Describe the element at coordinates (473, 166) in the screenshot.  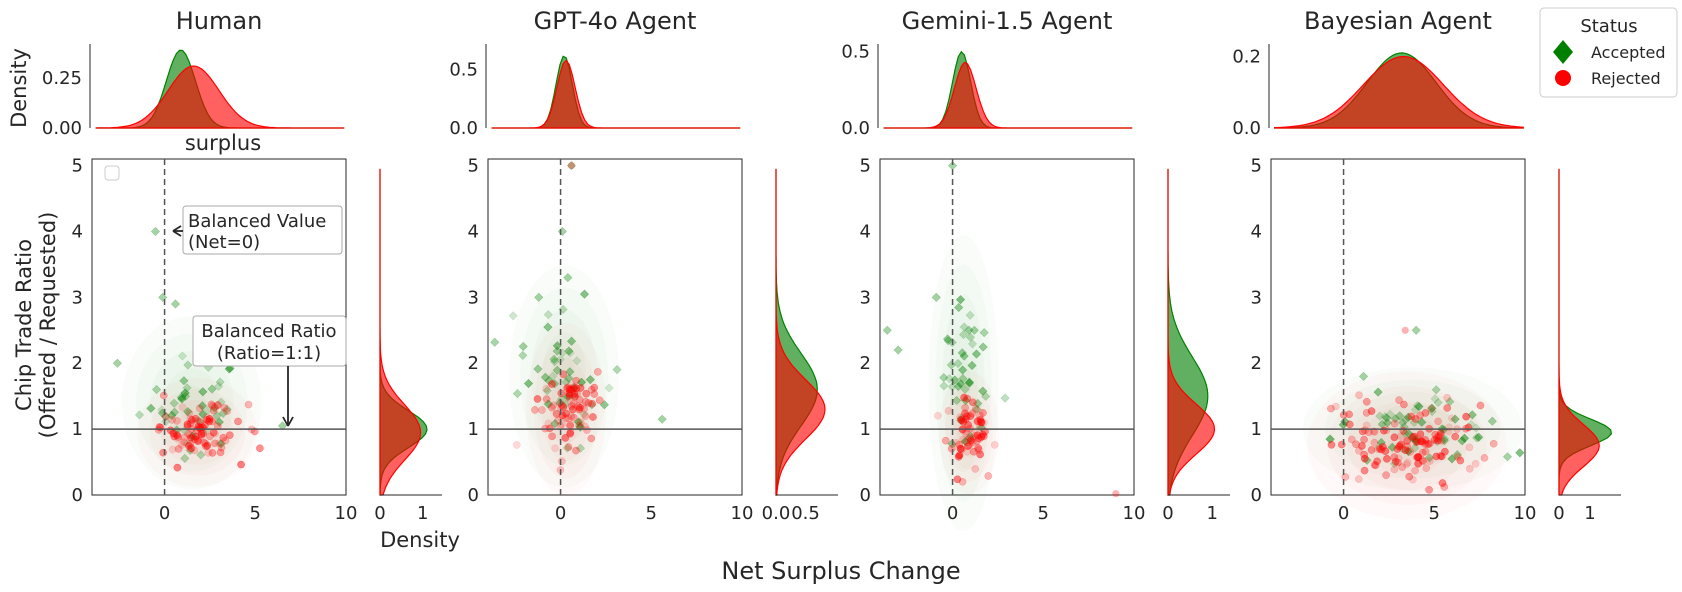
I see `panel-2-y-tick-label: 5` at that location.